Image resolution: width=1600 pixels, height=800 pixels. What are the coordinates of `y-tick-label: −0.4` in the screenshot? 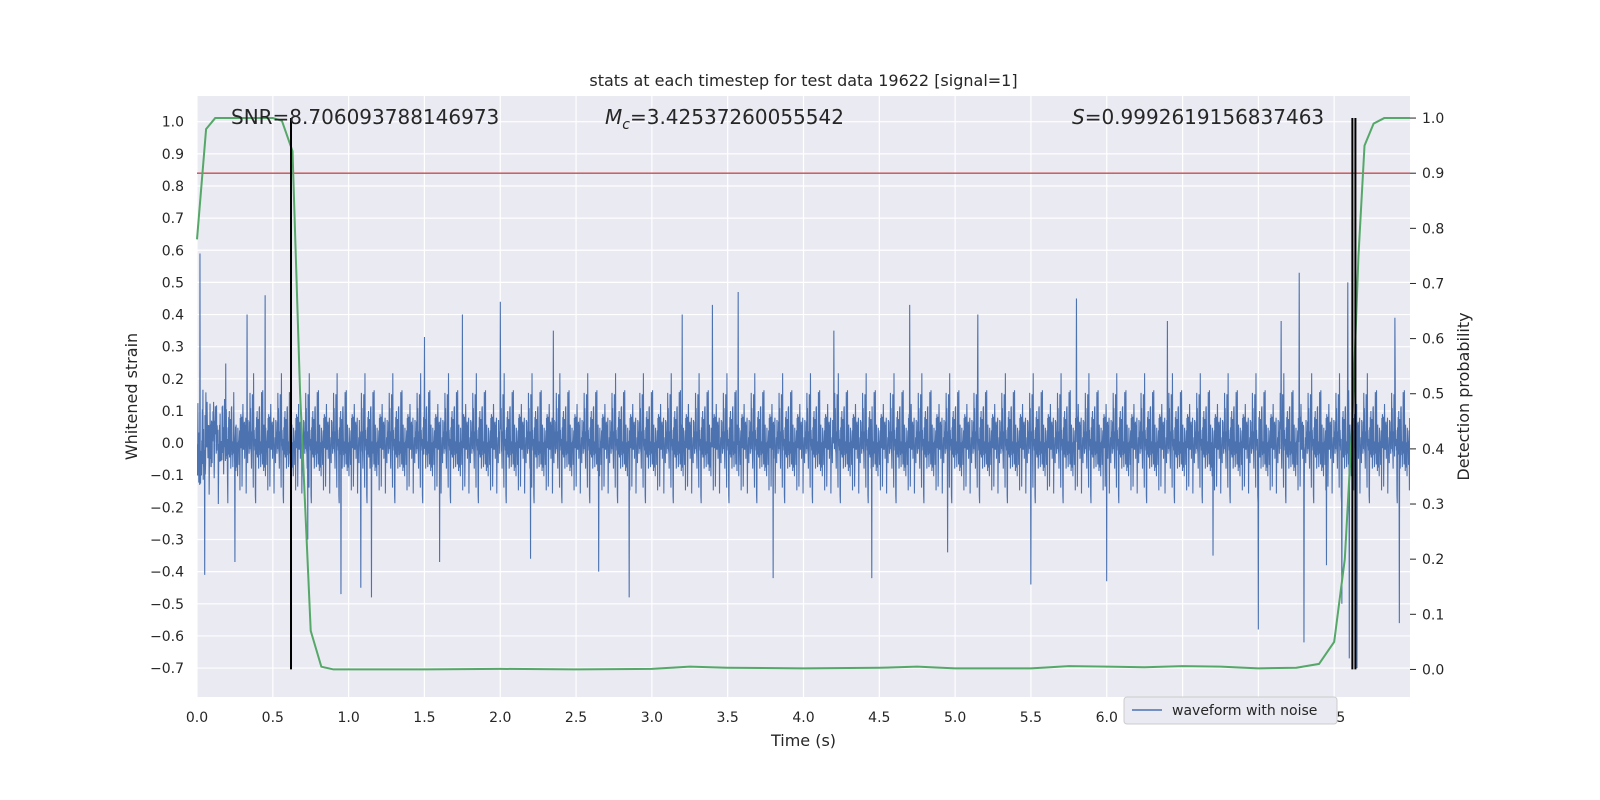 It's located at (167, 573).